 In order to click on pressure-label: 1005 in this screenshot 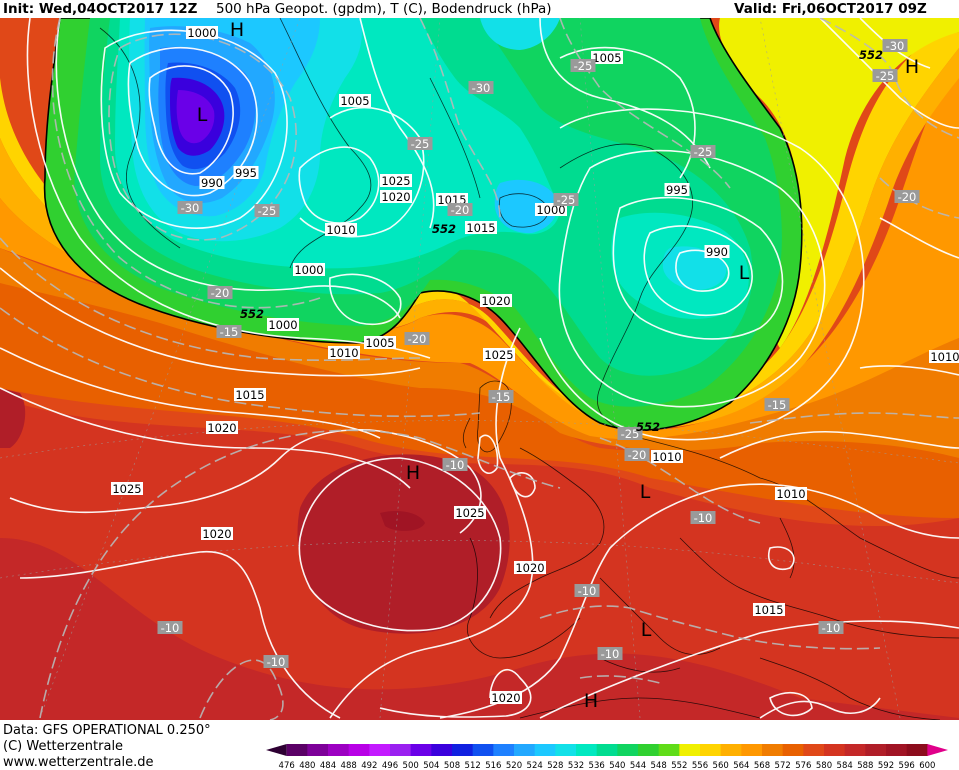, I will do `click(380, 343)`.